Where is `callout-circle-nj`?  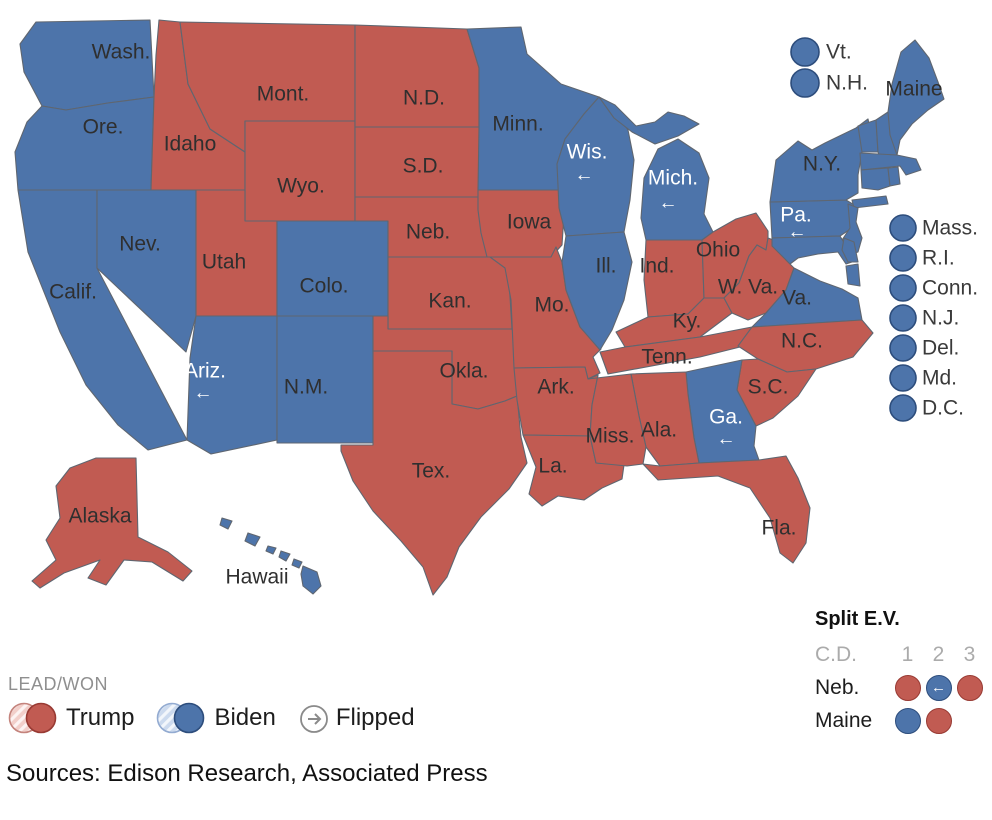
callout-circle-nj is located at coordinates (903, 318).